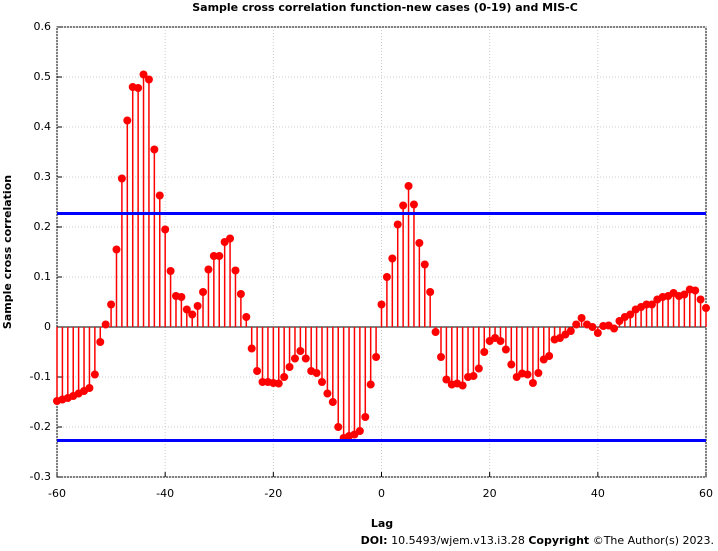 Image resolution: width=718 pixels, height=551 pixels. Describe the element at coordinates (558, 540) in the screenshot. I see `copyright-label: Copyright` at that location.